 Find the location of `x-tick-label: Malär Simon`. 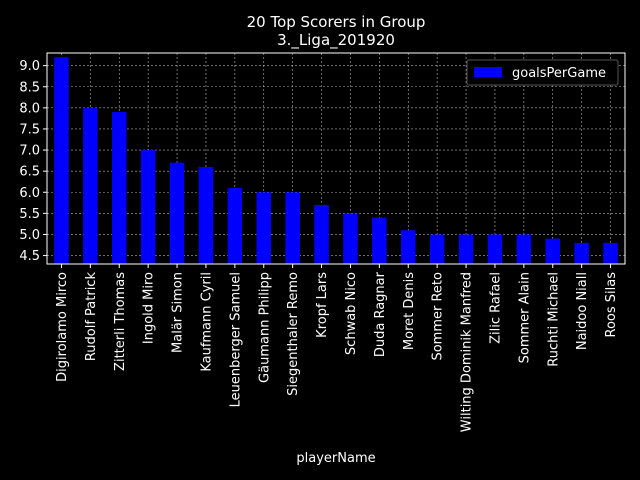

x-tick-label: Malär Simon is located at coordinates (178, 312).